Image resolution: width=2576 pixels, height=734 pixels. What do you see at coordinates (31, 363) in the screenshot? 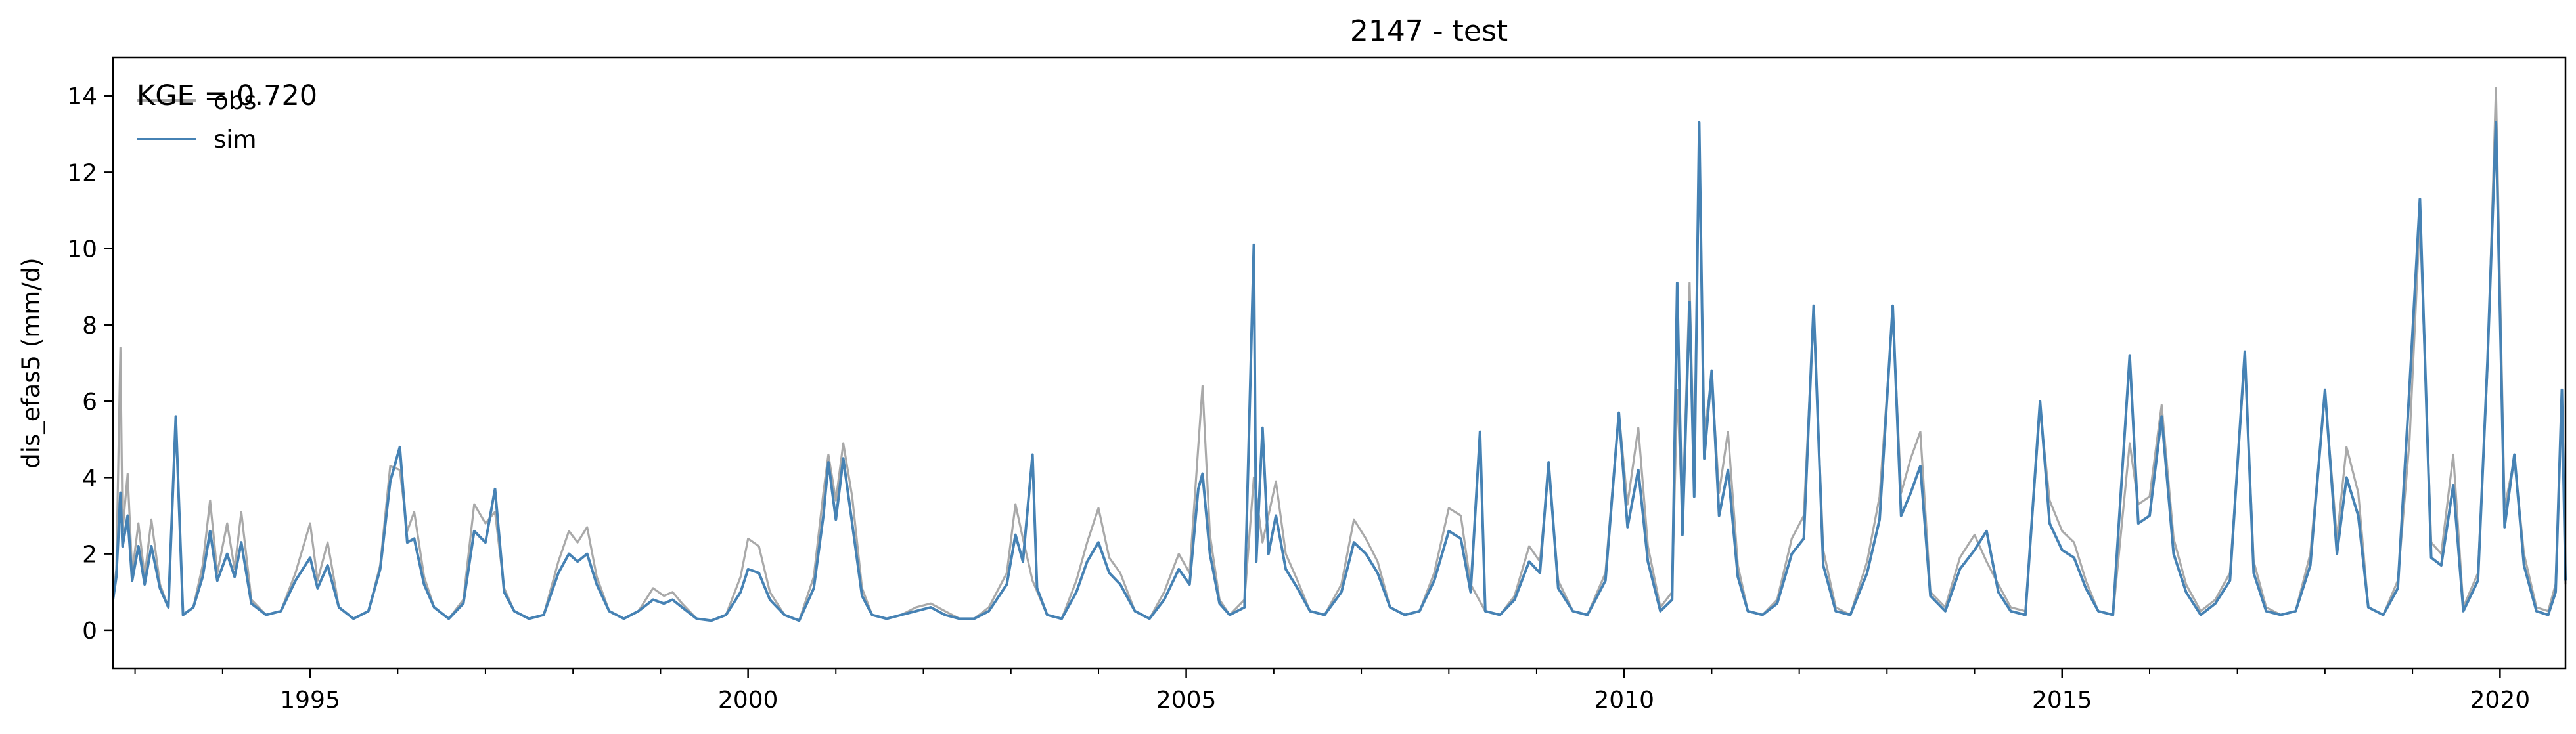
I see `y-axis-label: dis_efas5 (mm/d)` at bounding box center [31, 363].